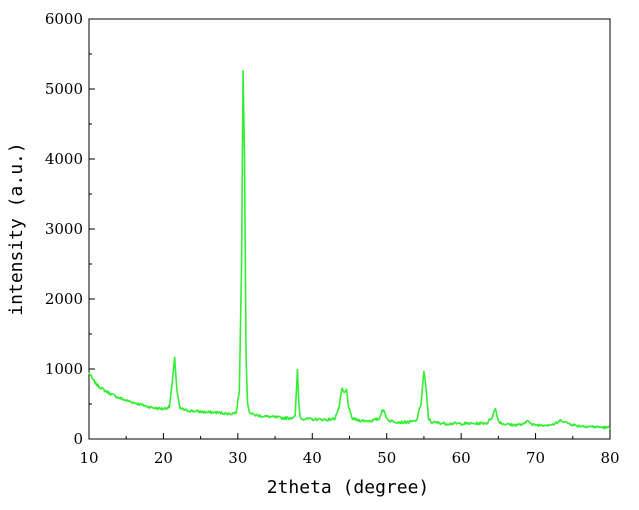 The height and width of the screenshot is (510, 639). Describe the element at coordinates (461, 458) in the screenshot. I see `x-tick-label: 60` at that location.